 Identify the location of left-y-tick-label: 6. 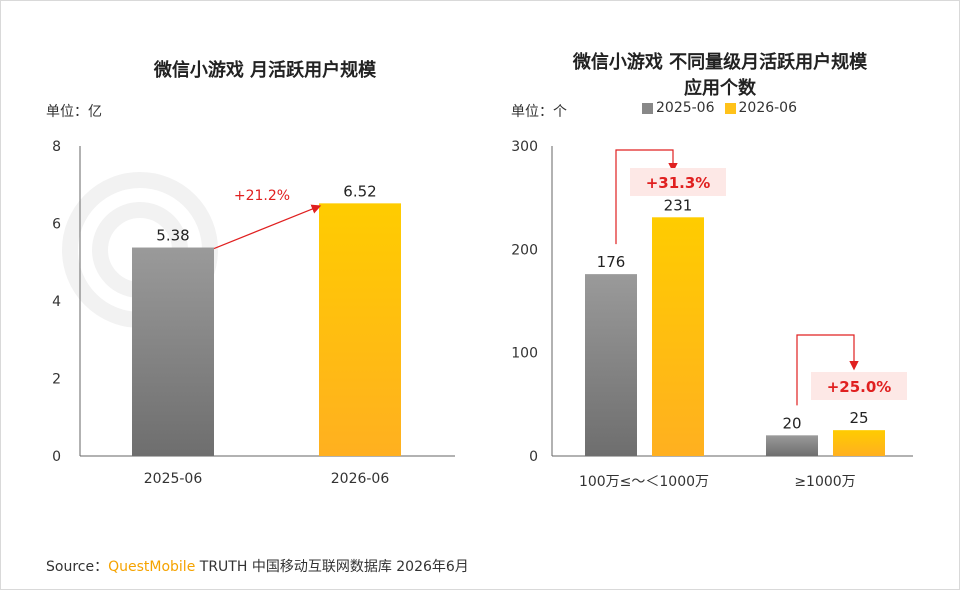
(56, 225).